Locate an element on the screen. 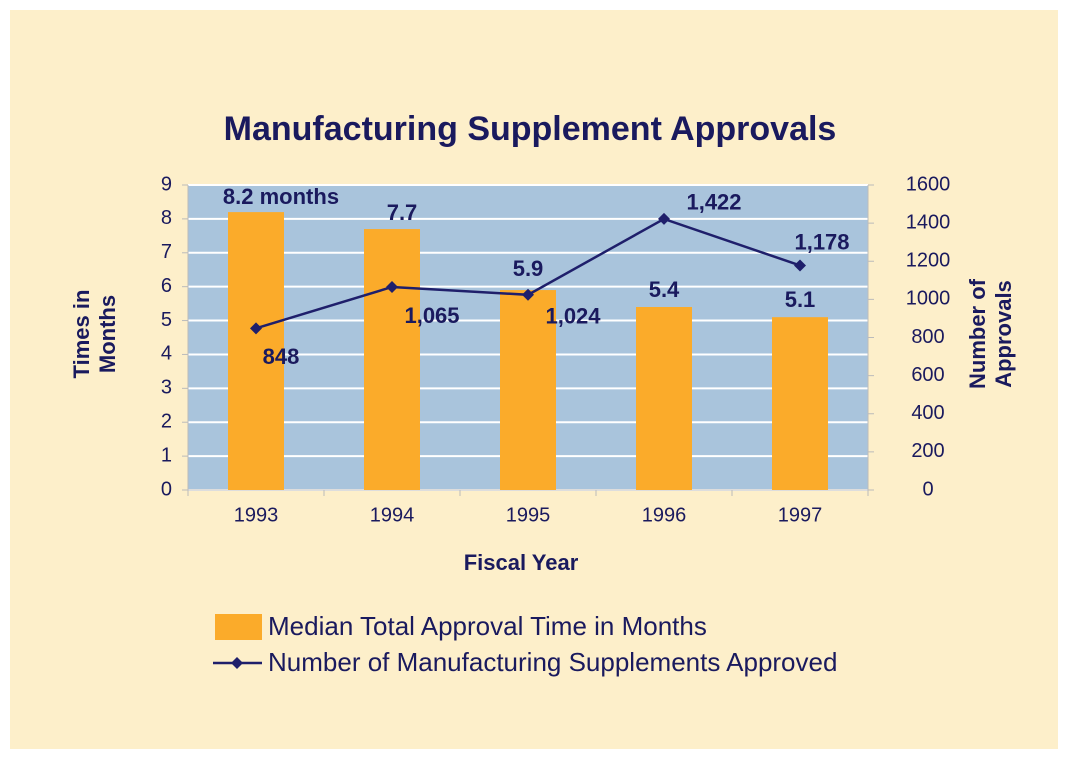 The image size is (1068, 759). data-label: 7.7 is located at coordinates (402, 212).